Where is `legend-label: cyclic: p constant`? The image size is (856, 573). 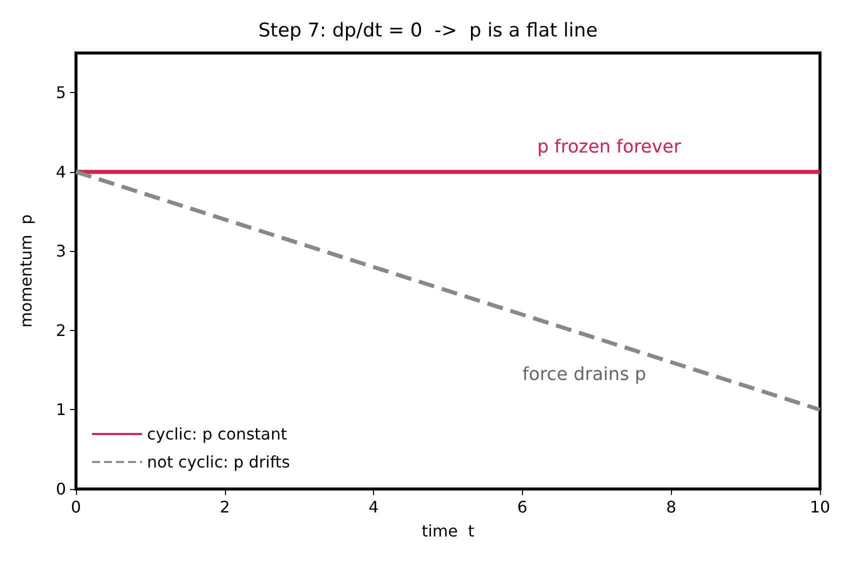
legend-label: cyclic: p constant is located at coordinates (217, 434).